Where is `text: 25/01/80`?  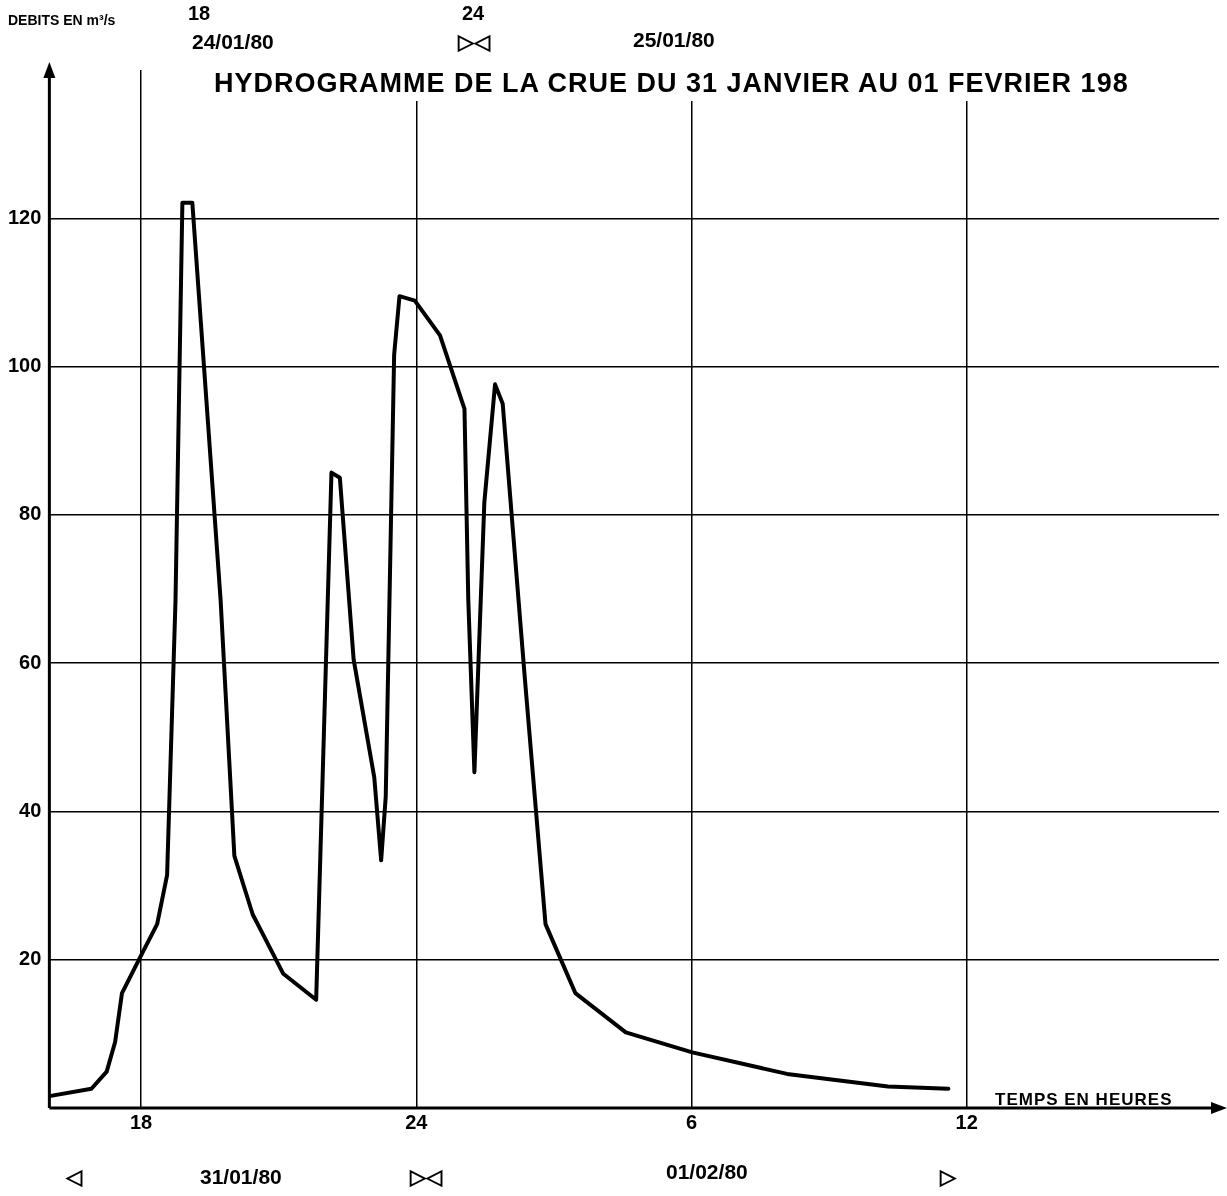 text: 25/01/80 is located at coordinates (674, 40).